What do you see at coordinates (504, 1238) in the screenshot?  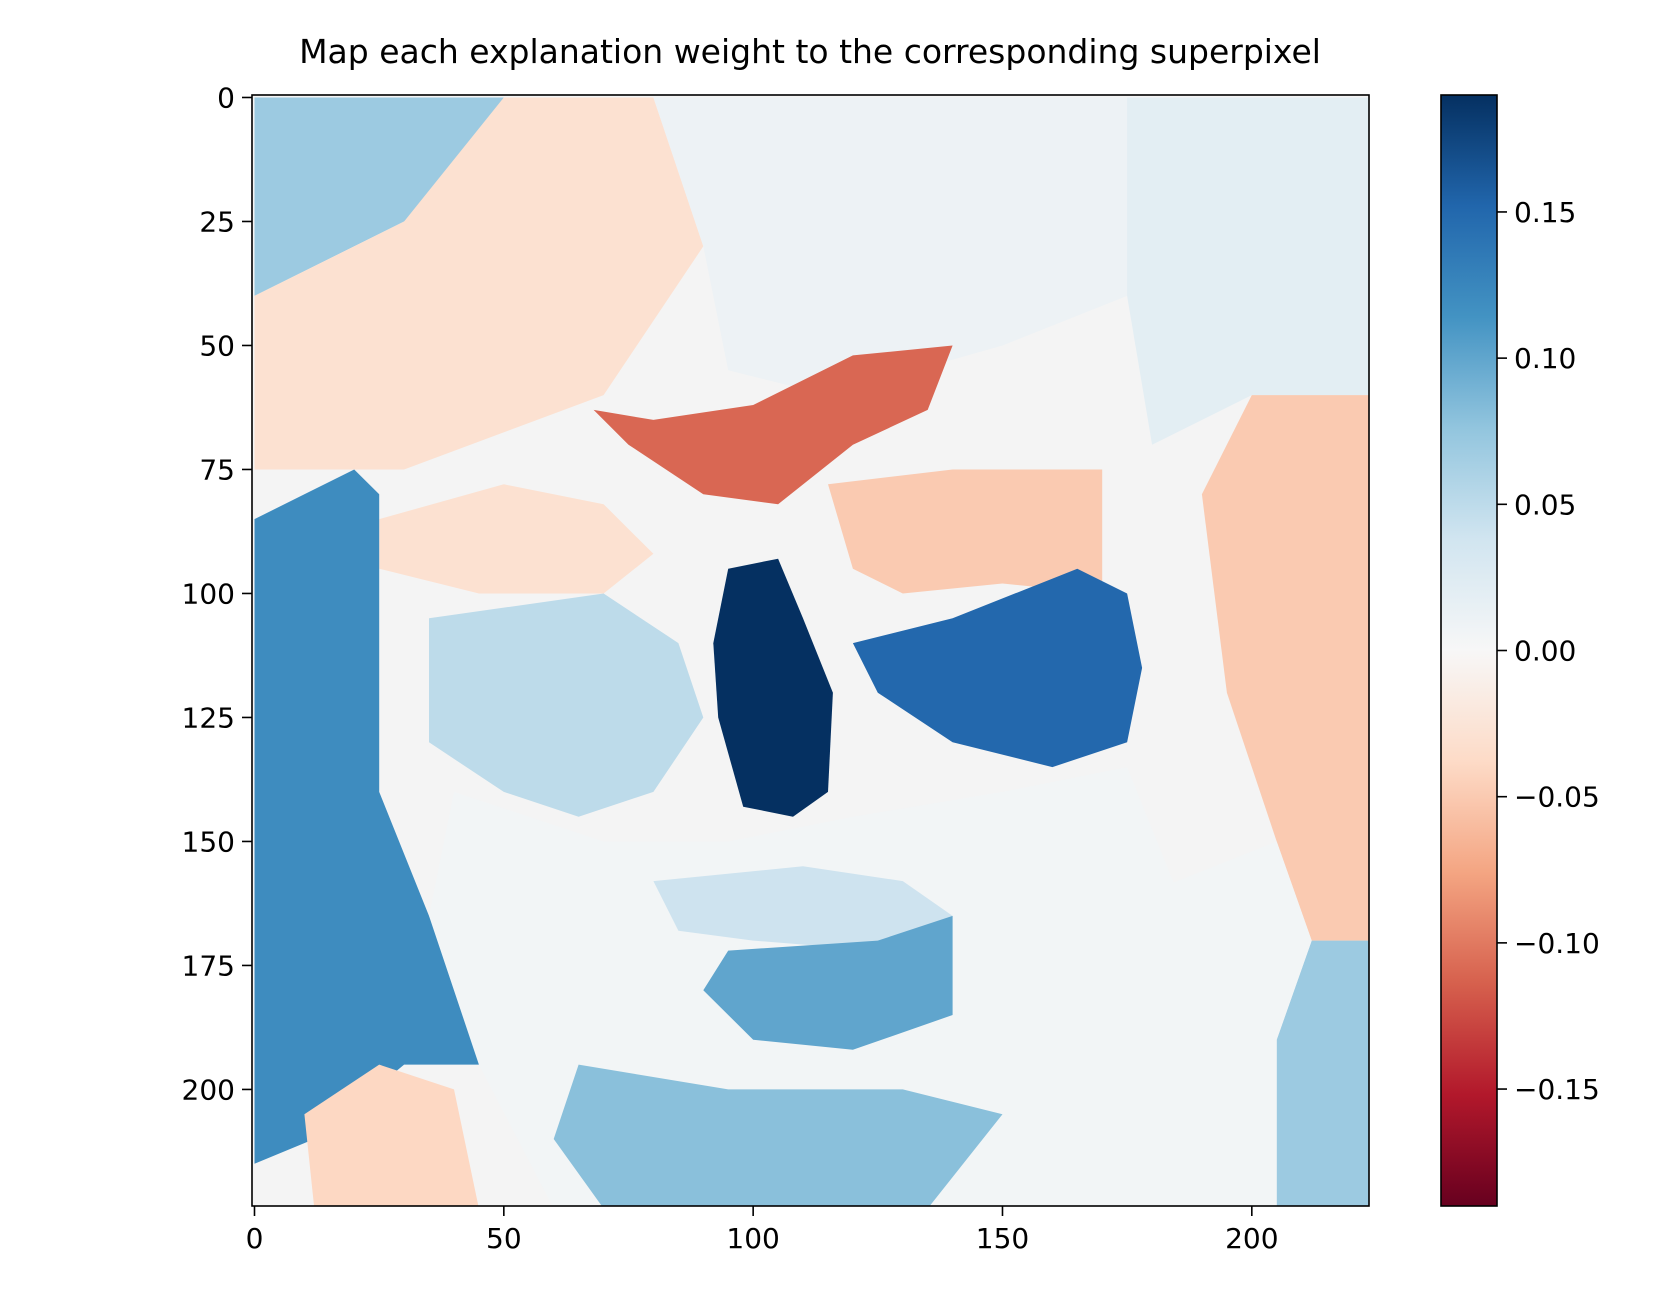 I see `x-tick-label: 50` at bounding box center [504, 1238].